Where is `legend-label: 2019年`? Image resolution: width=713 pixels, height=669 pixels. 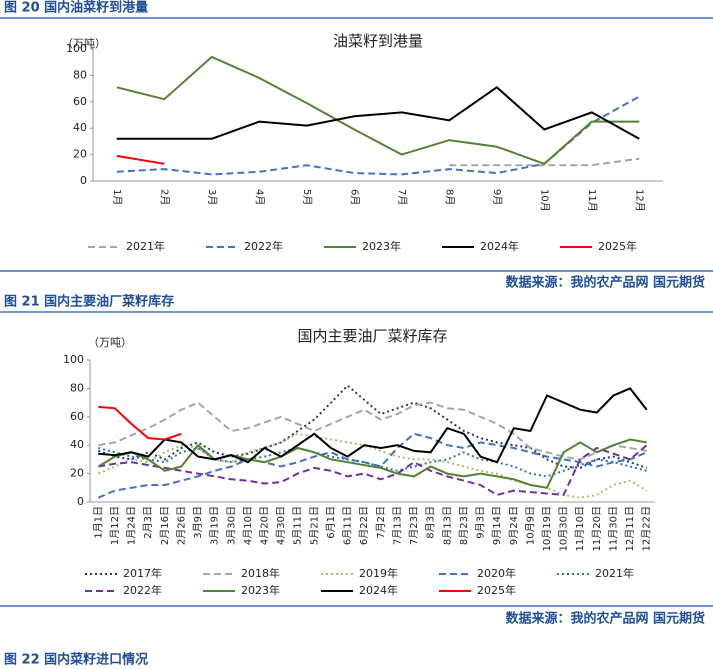 legend-label: 2019年 is located at coordinates (378, 573).